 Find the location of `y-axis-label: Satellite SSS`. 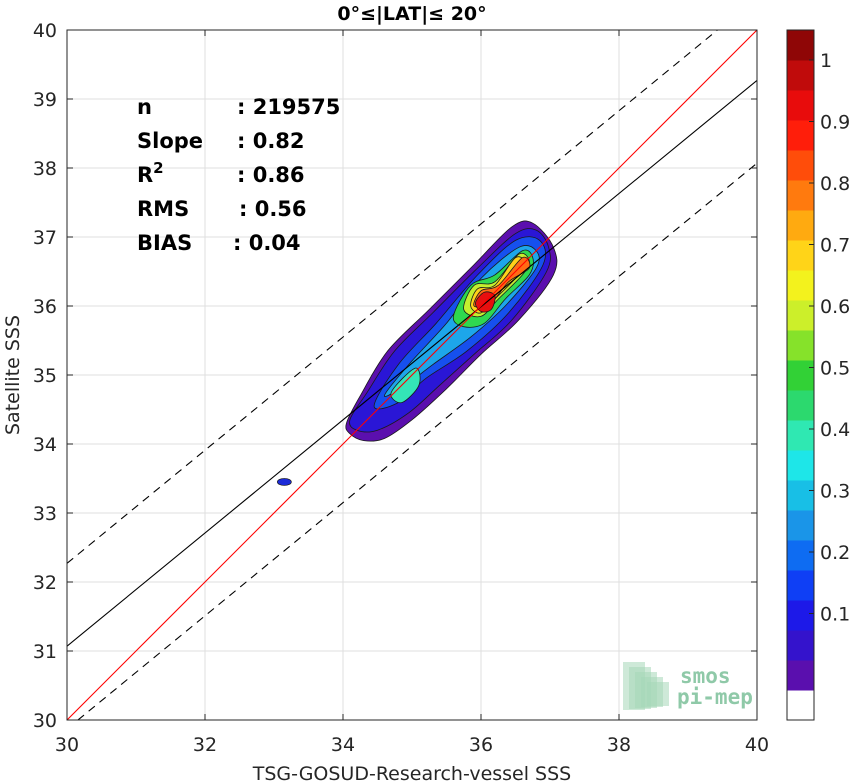

y-axis-label: Satellite SSS is located at coordinates (13, 375).